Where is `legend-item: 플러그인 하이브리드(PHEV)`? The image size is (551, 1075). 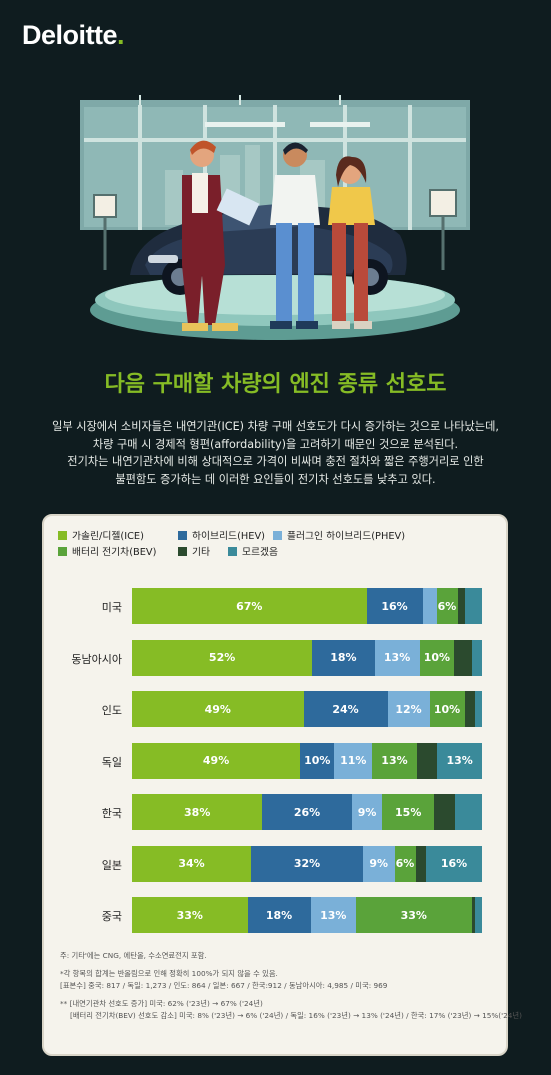
legend-item: 플러그인 하이브리드(PHEV) is located at coordinates (339, 535).